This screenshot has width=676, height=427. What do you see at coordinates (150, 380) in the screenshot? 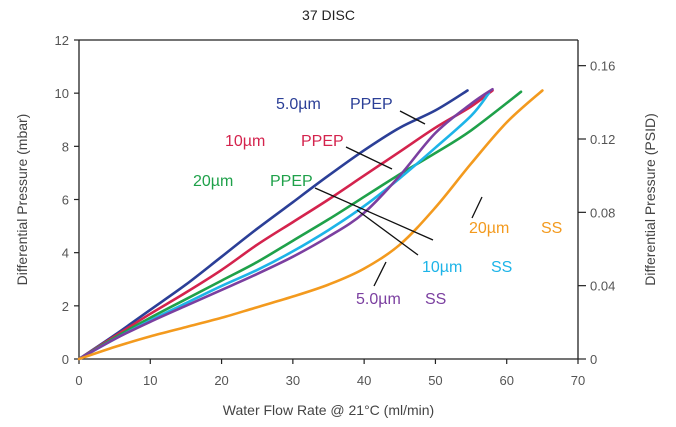
I see `x-tick-label: 10` at bounding box center [150, 380].